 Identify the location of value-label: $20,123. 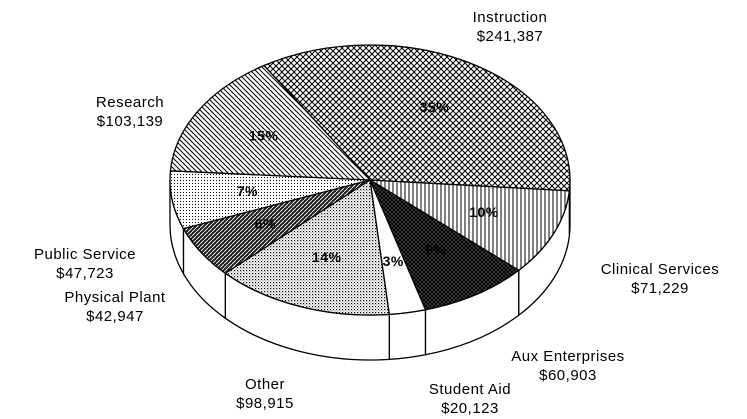
(470, 408).